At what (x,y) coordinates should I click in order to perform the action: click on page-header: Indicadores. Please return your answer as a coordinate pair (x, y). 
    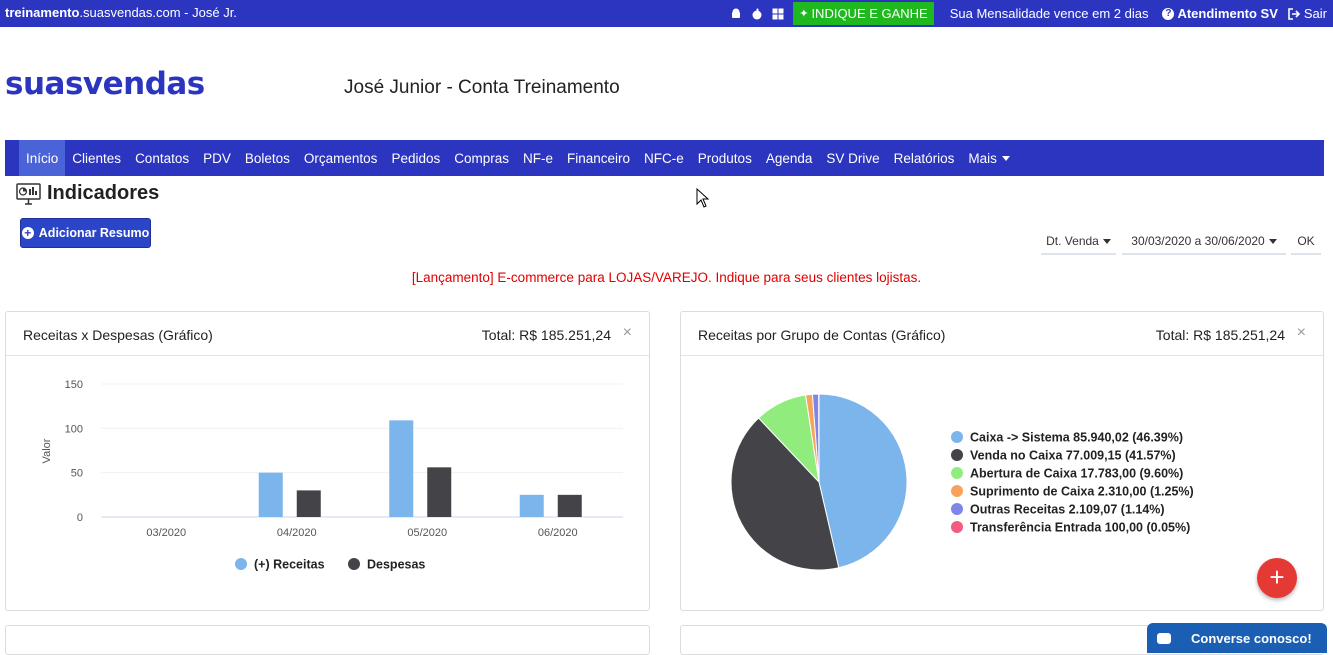
    Looking at the image, I should click on (87, 193).